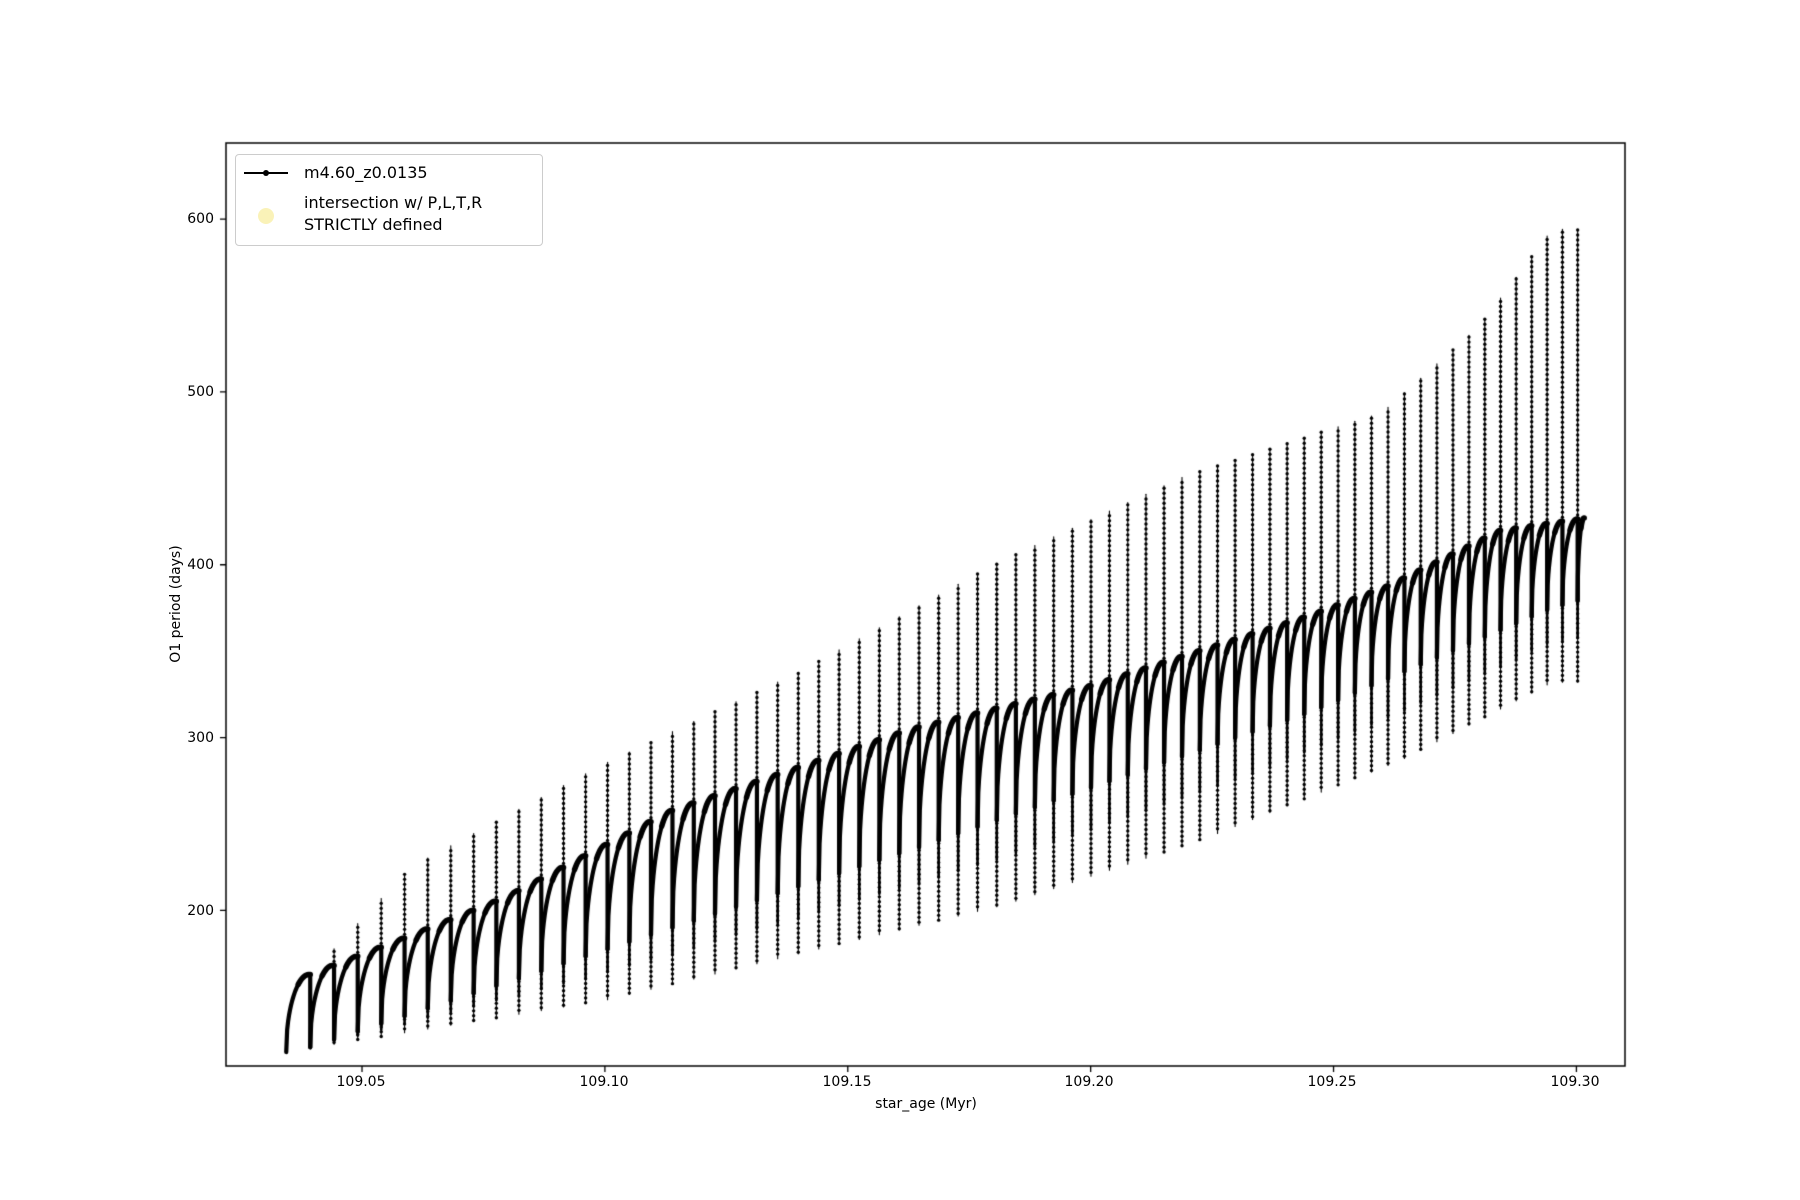 The width and height of the screenshot is (1800, 1200). I want to click on legend-entry-intersection-label: intersection w/ P,L,T,R STRICTLY defined, so click(393, 214).